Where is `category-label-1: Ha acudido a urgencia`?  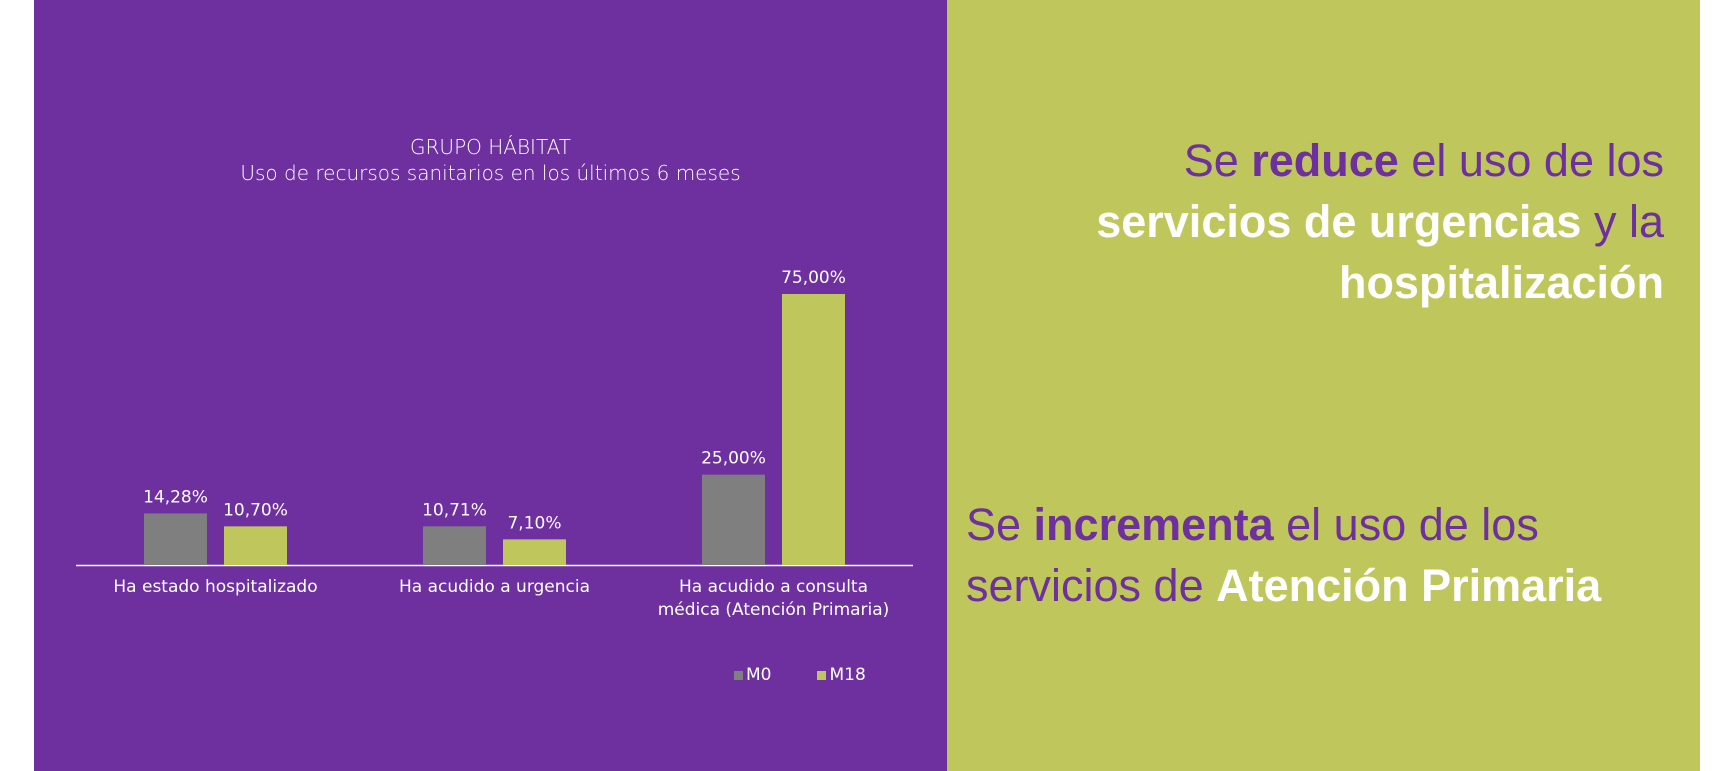 category-label-1: Ha acudido a urgencia is located at coordinates (494, 587).